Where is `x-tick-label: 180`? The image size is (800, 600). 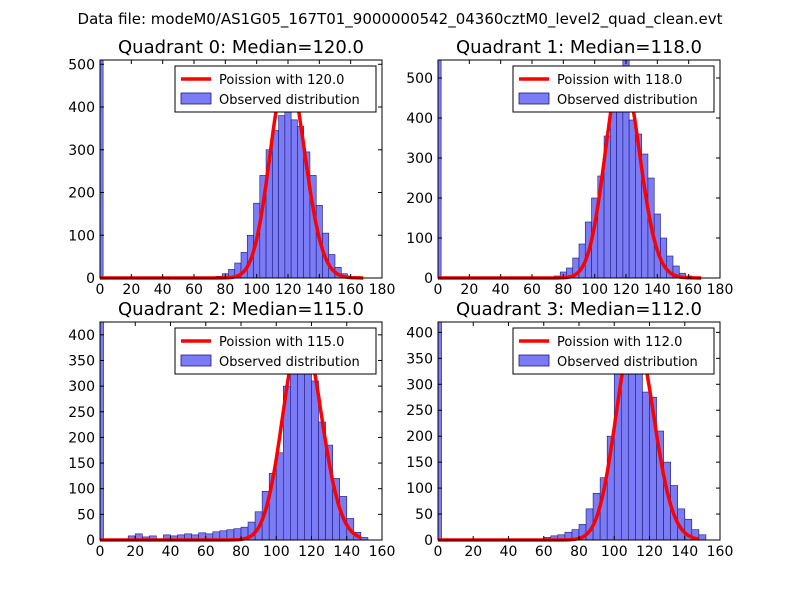 x-tick-label: 180 is located at coordinates (382, 290).